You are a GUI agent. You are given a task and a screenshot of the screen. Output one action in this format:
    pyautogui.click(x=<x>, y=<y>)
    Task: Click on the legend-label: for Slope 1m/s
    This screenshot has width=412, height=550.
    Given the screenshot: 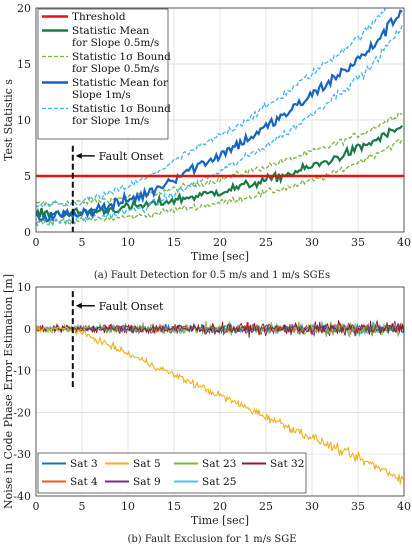 What is the action you would take?
    pyautogui.click(x=110, y=121)
    